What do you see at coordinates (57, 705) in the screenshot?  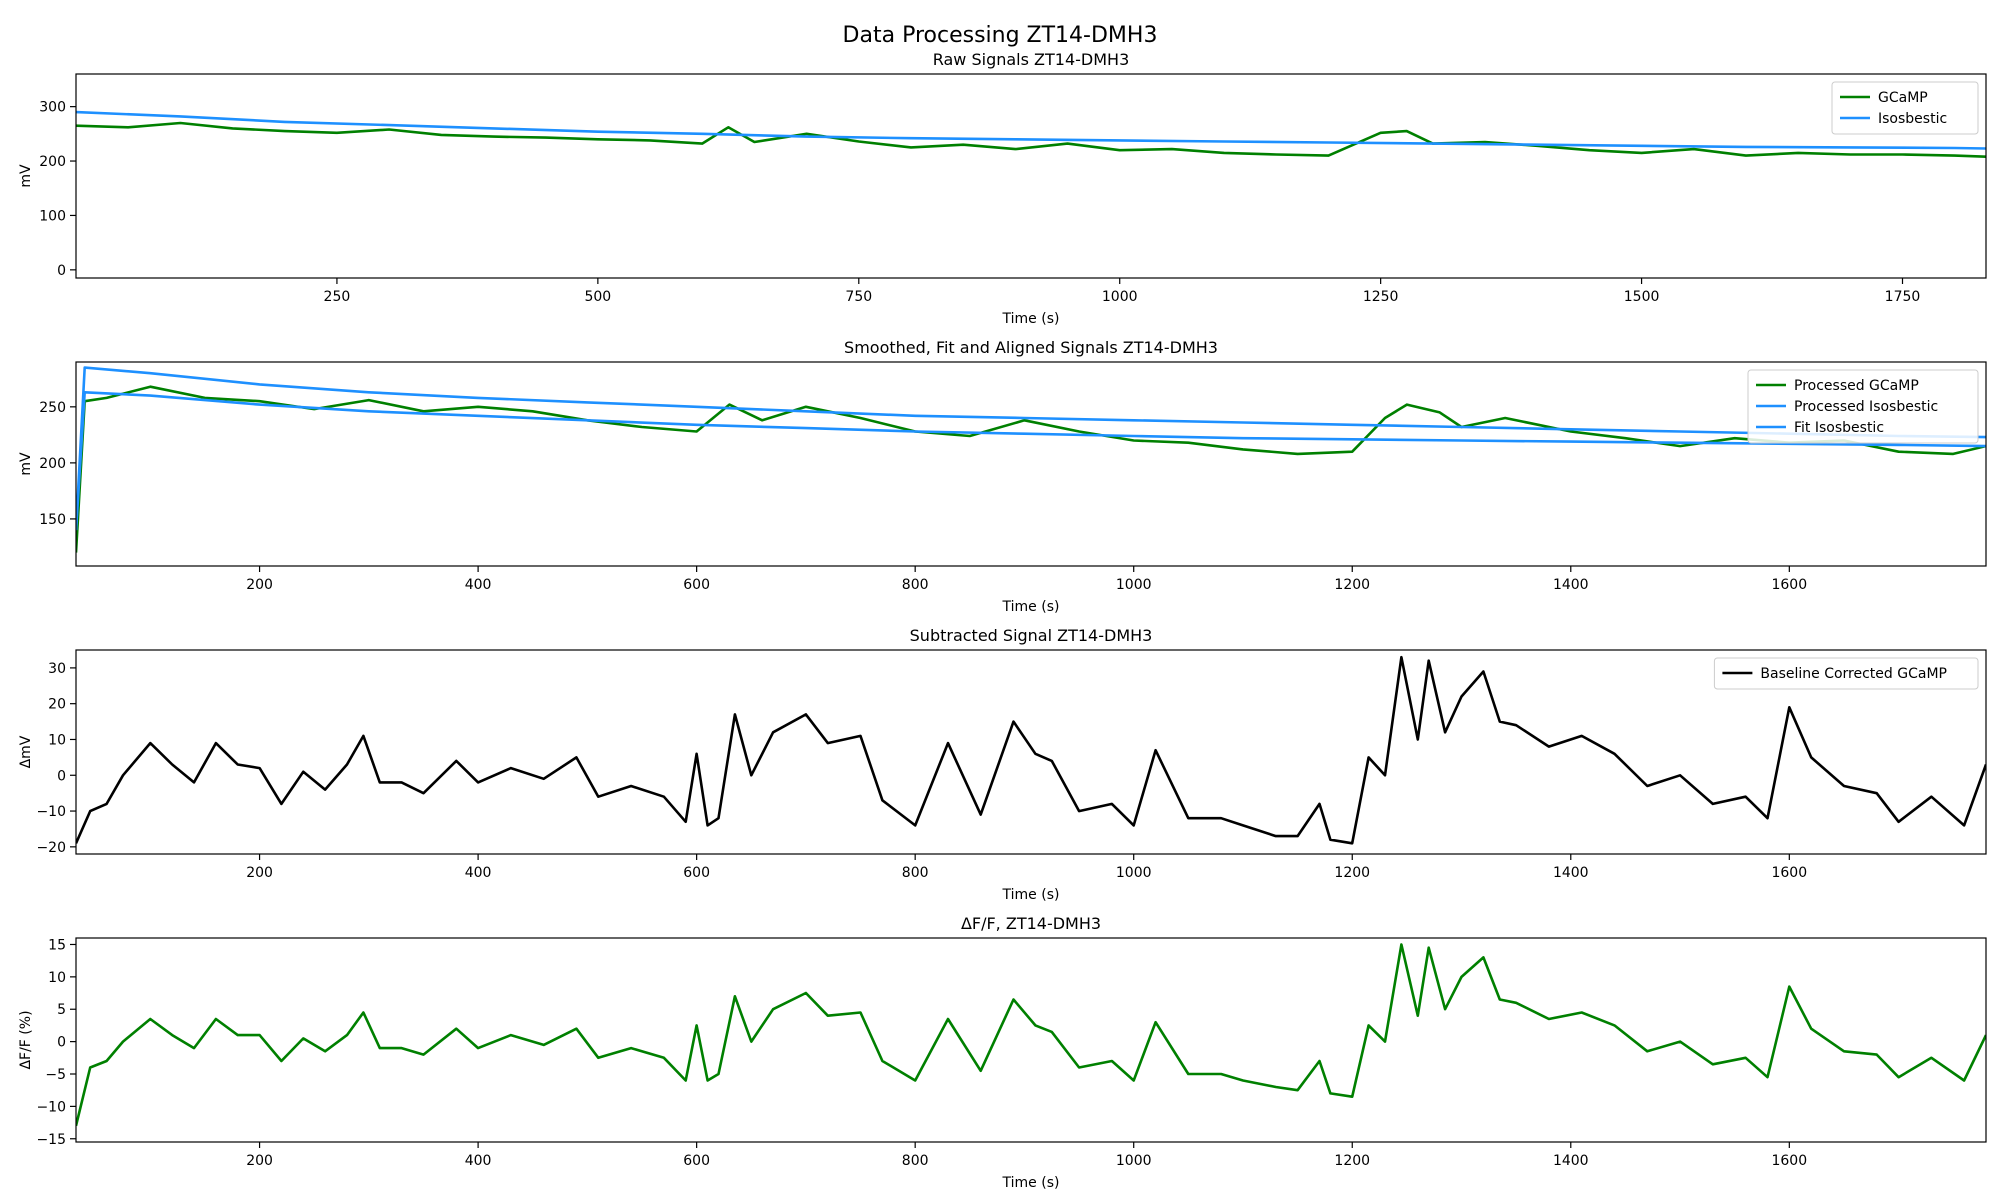 I see `y-tick-label: 20` at bounding box center [57, 705].